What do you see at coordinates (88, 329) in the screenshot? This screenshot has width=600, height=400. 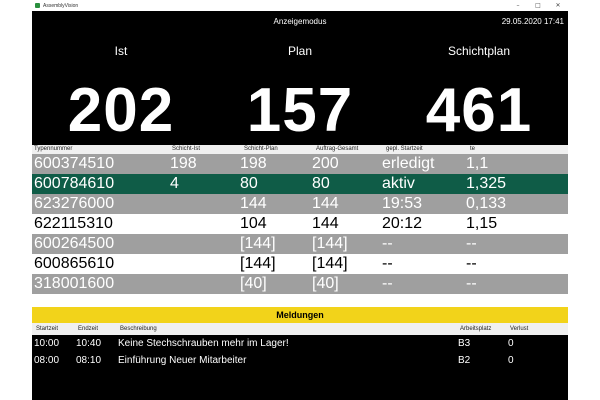 I see `column-header-endzeit: Endzeit` at bounding box center [88, 329].